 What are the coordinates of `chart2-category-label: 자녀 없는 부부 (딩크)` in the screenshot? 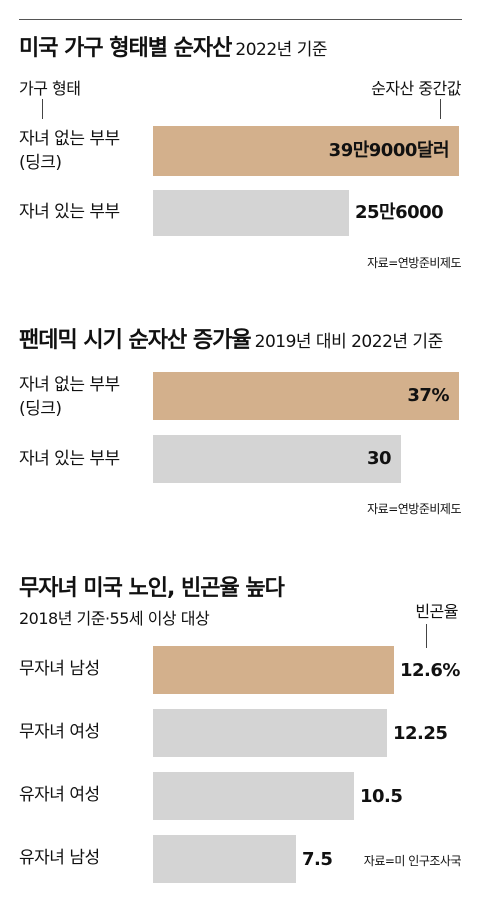 It's located at (69, 397).